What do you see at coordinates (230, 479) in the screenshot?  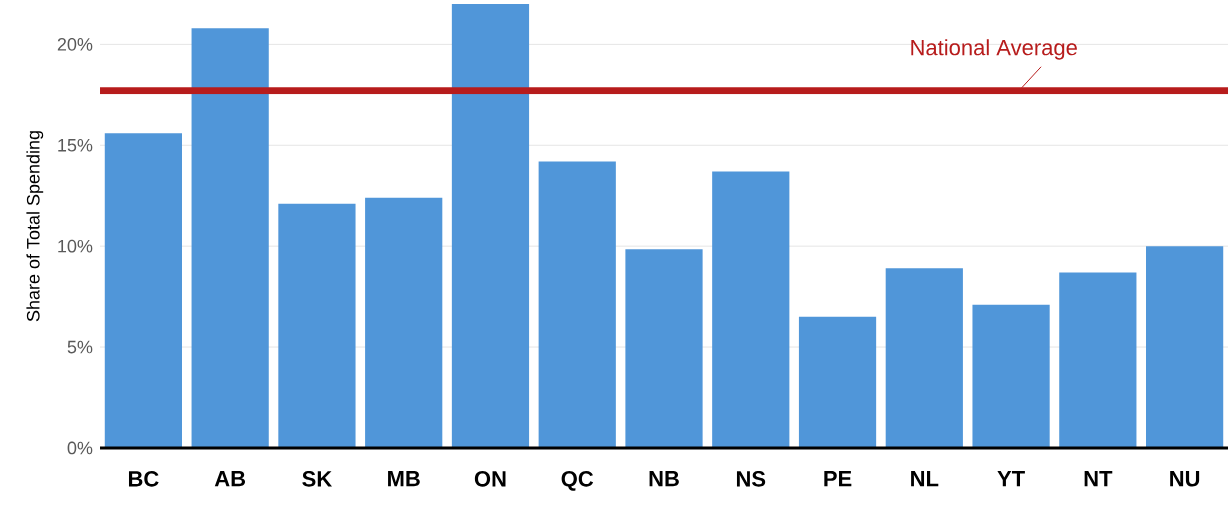 I see `x-tick-label: AB` at bounding box center [230, 479].